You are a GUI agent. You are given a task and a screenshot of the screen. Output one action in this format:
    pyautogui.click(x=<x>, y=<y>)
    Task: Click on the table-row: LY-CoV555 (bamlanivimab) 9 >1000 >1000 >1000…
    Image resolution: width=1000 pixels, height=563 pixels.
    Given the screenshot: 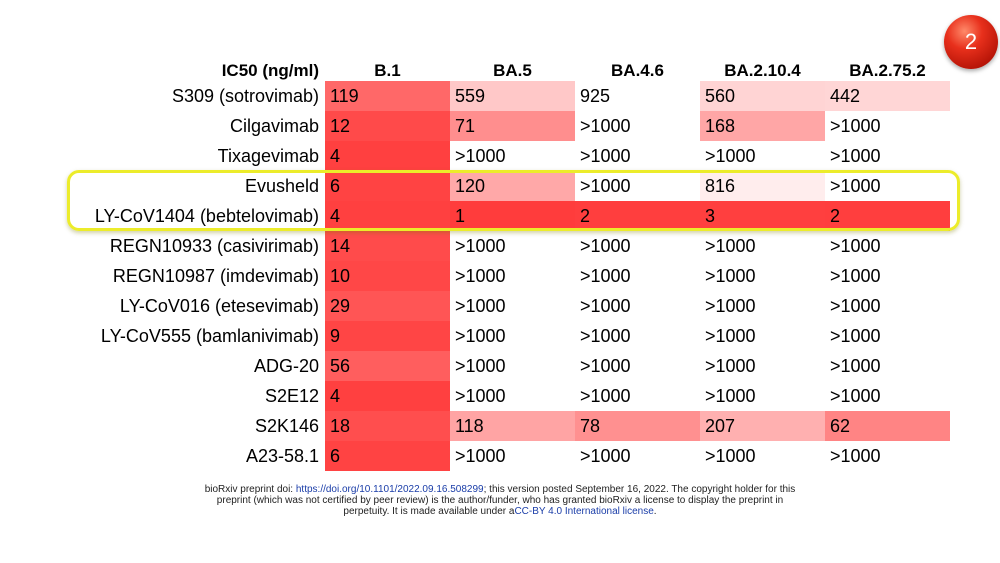 What is the action you would take?
    pyautogui.click(x=510, y=336)
    